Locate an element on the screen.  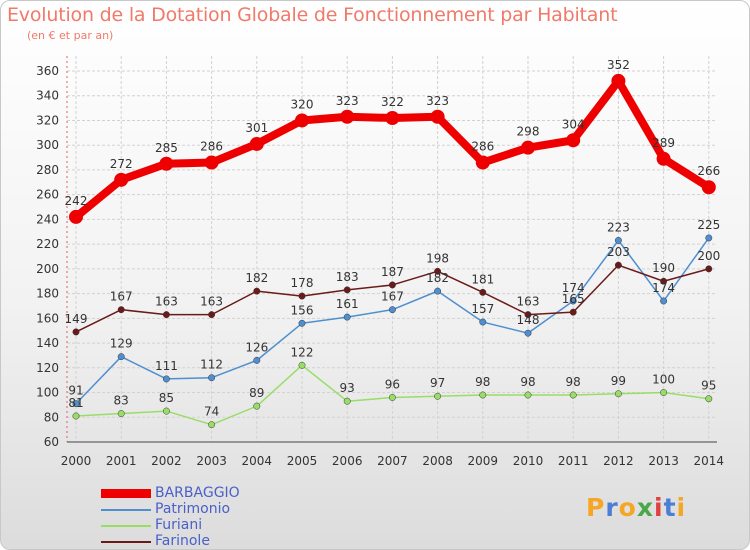
data-label-barbaggio: 242 is located at coordinates (76, 201).